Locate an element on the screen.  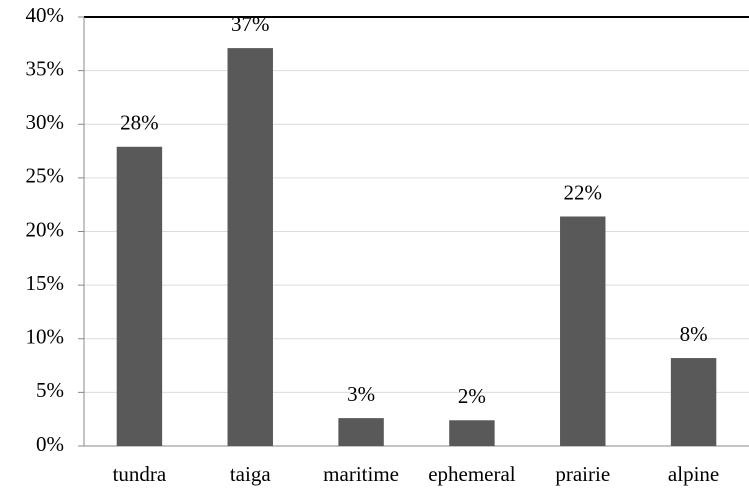
y-tick-label: 10% is located at coordinates (45, 337).